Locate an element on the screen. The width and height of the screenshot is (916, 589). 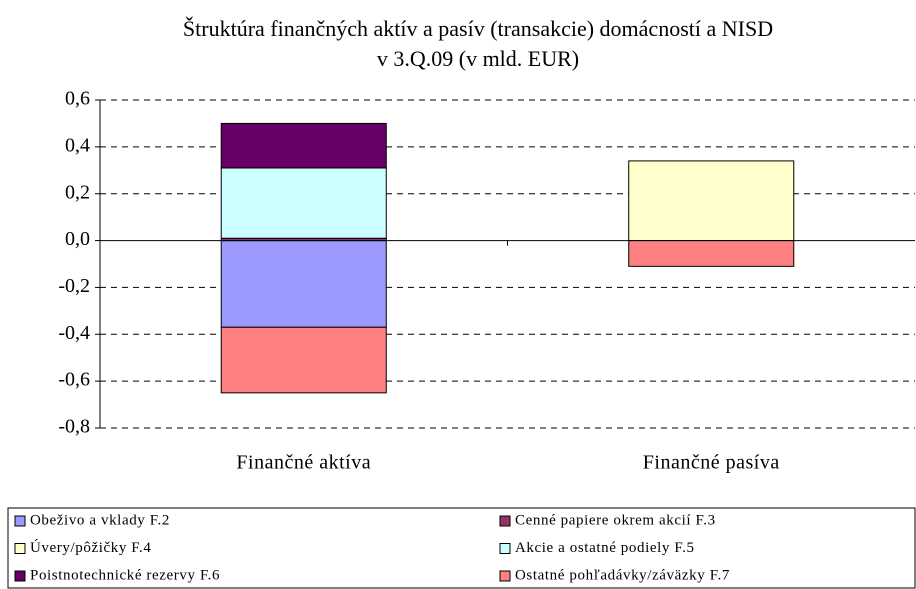
legend-label: Cenné papiere okrem akcií F.3 is located at coordinates (615, 520).